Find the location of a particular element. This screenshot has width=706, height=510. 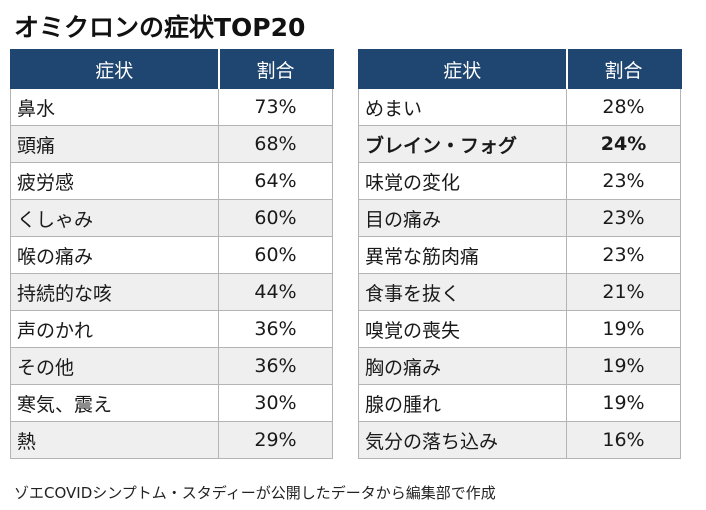

symptom-name: ブレイン・フォグ is located at coordinates (462, 144).